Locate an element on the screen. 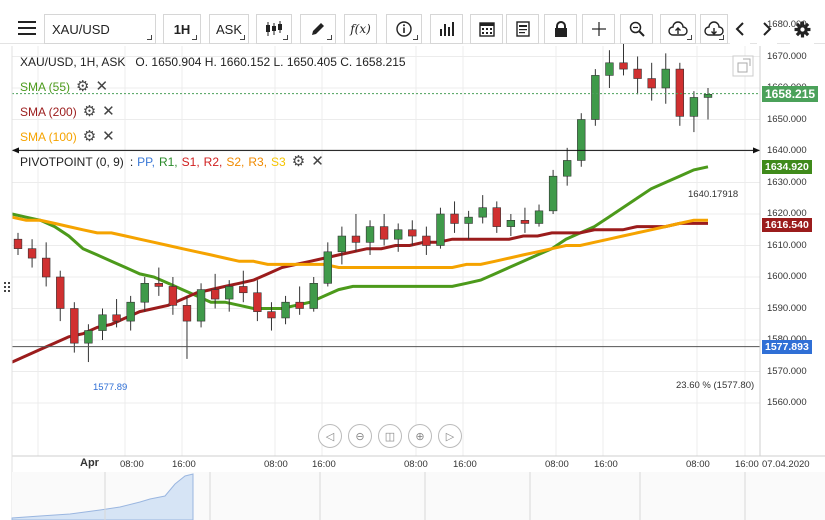  indicator-row: SMA (100) ⚙ ✕ is located at coordinates (67, 136).